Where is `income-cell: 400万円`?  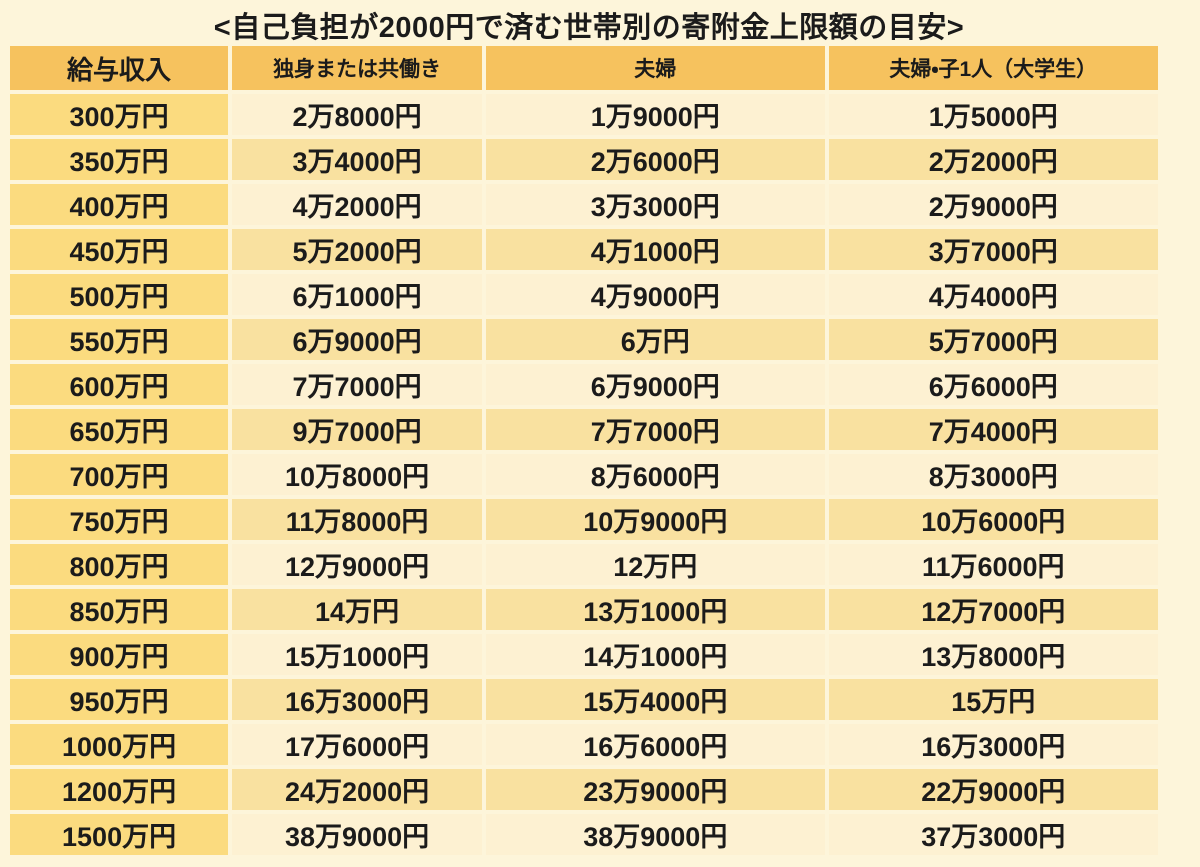
income-cell: 400万円 is located at coordinates (119, 204).